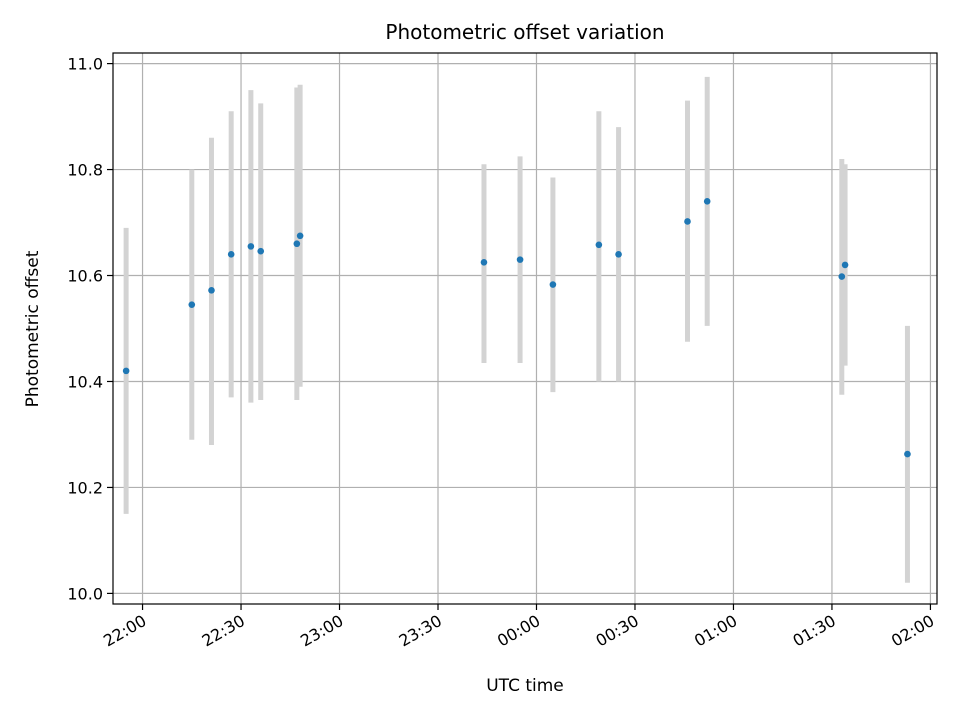 The width and height of the screenshot is (960, 720). Describe the element at coordinates (33, 328) in the screenshot. I see `y-axis-label: Photometric offset` at that location.